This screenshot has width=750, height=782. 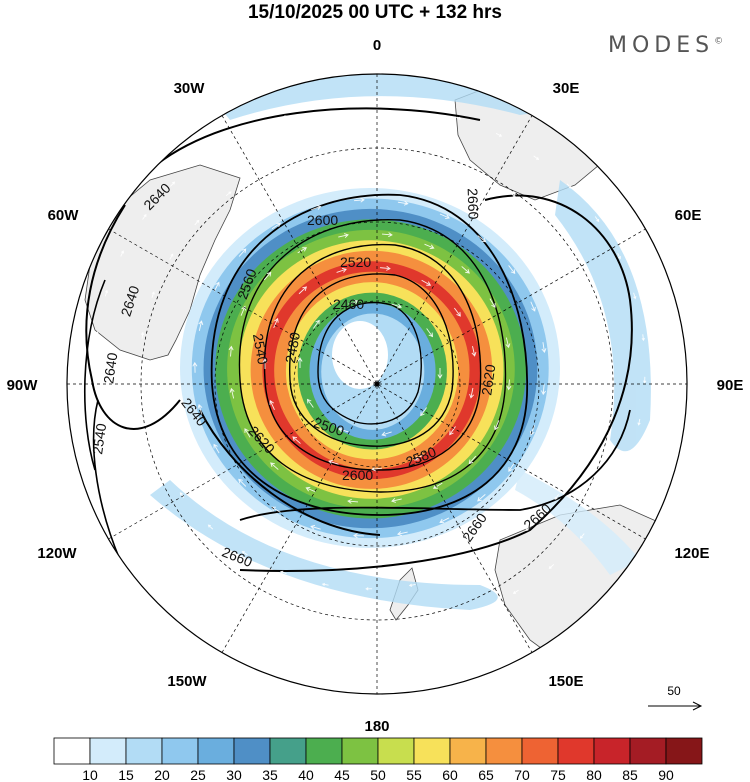 What do you see at coordinates (565, 681) in the screenshot?
I see `lon-label-150e: 150E` at bounding box center [565, 681].